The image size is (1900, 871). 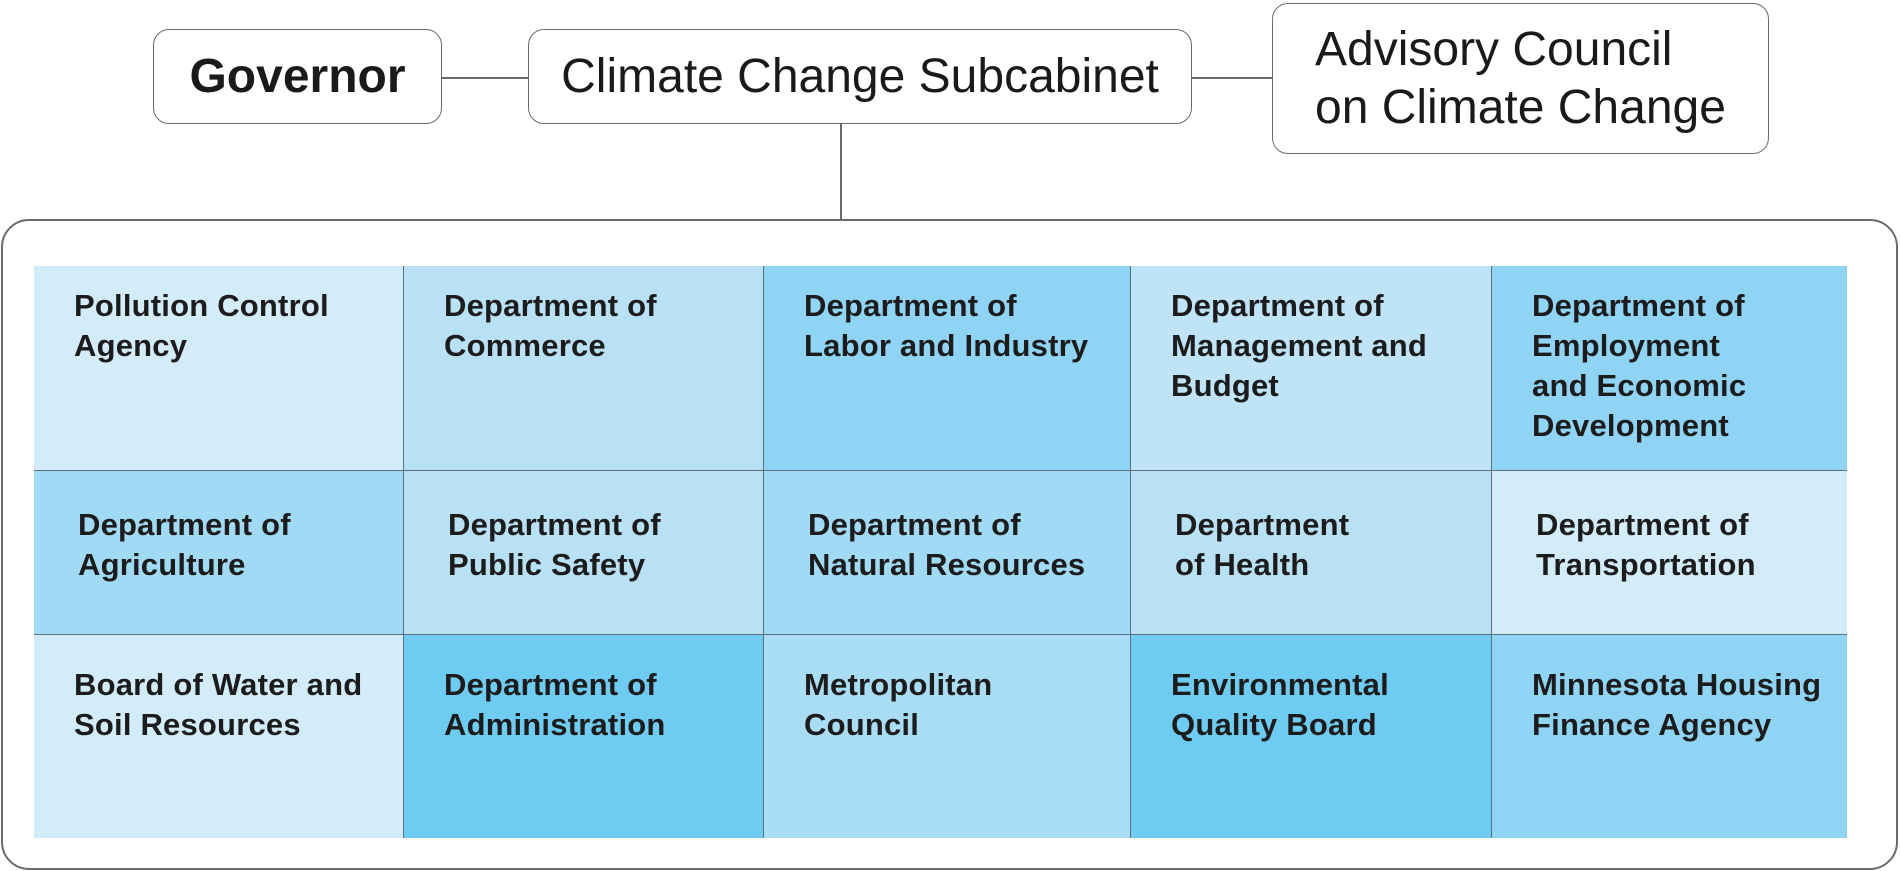 I want to click on agency-cell: Department of Administration, so click(x=584, y=736).